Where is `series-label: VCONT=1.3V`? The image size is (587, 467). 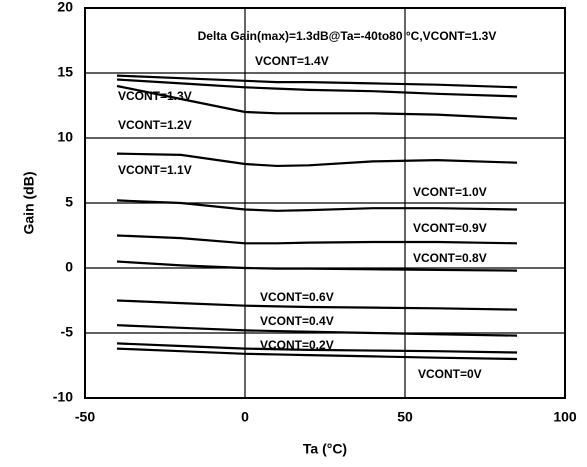 series-label: VCONT=1.3V is located at coordinates (155, 96).